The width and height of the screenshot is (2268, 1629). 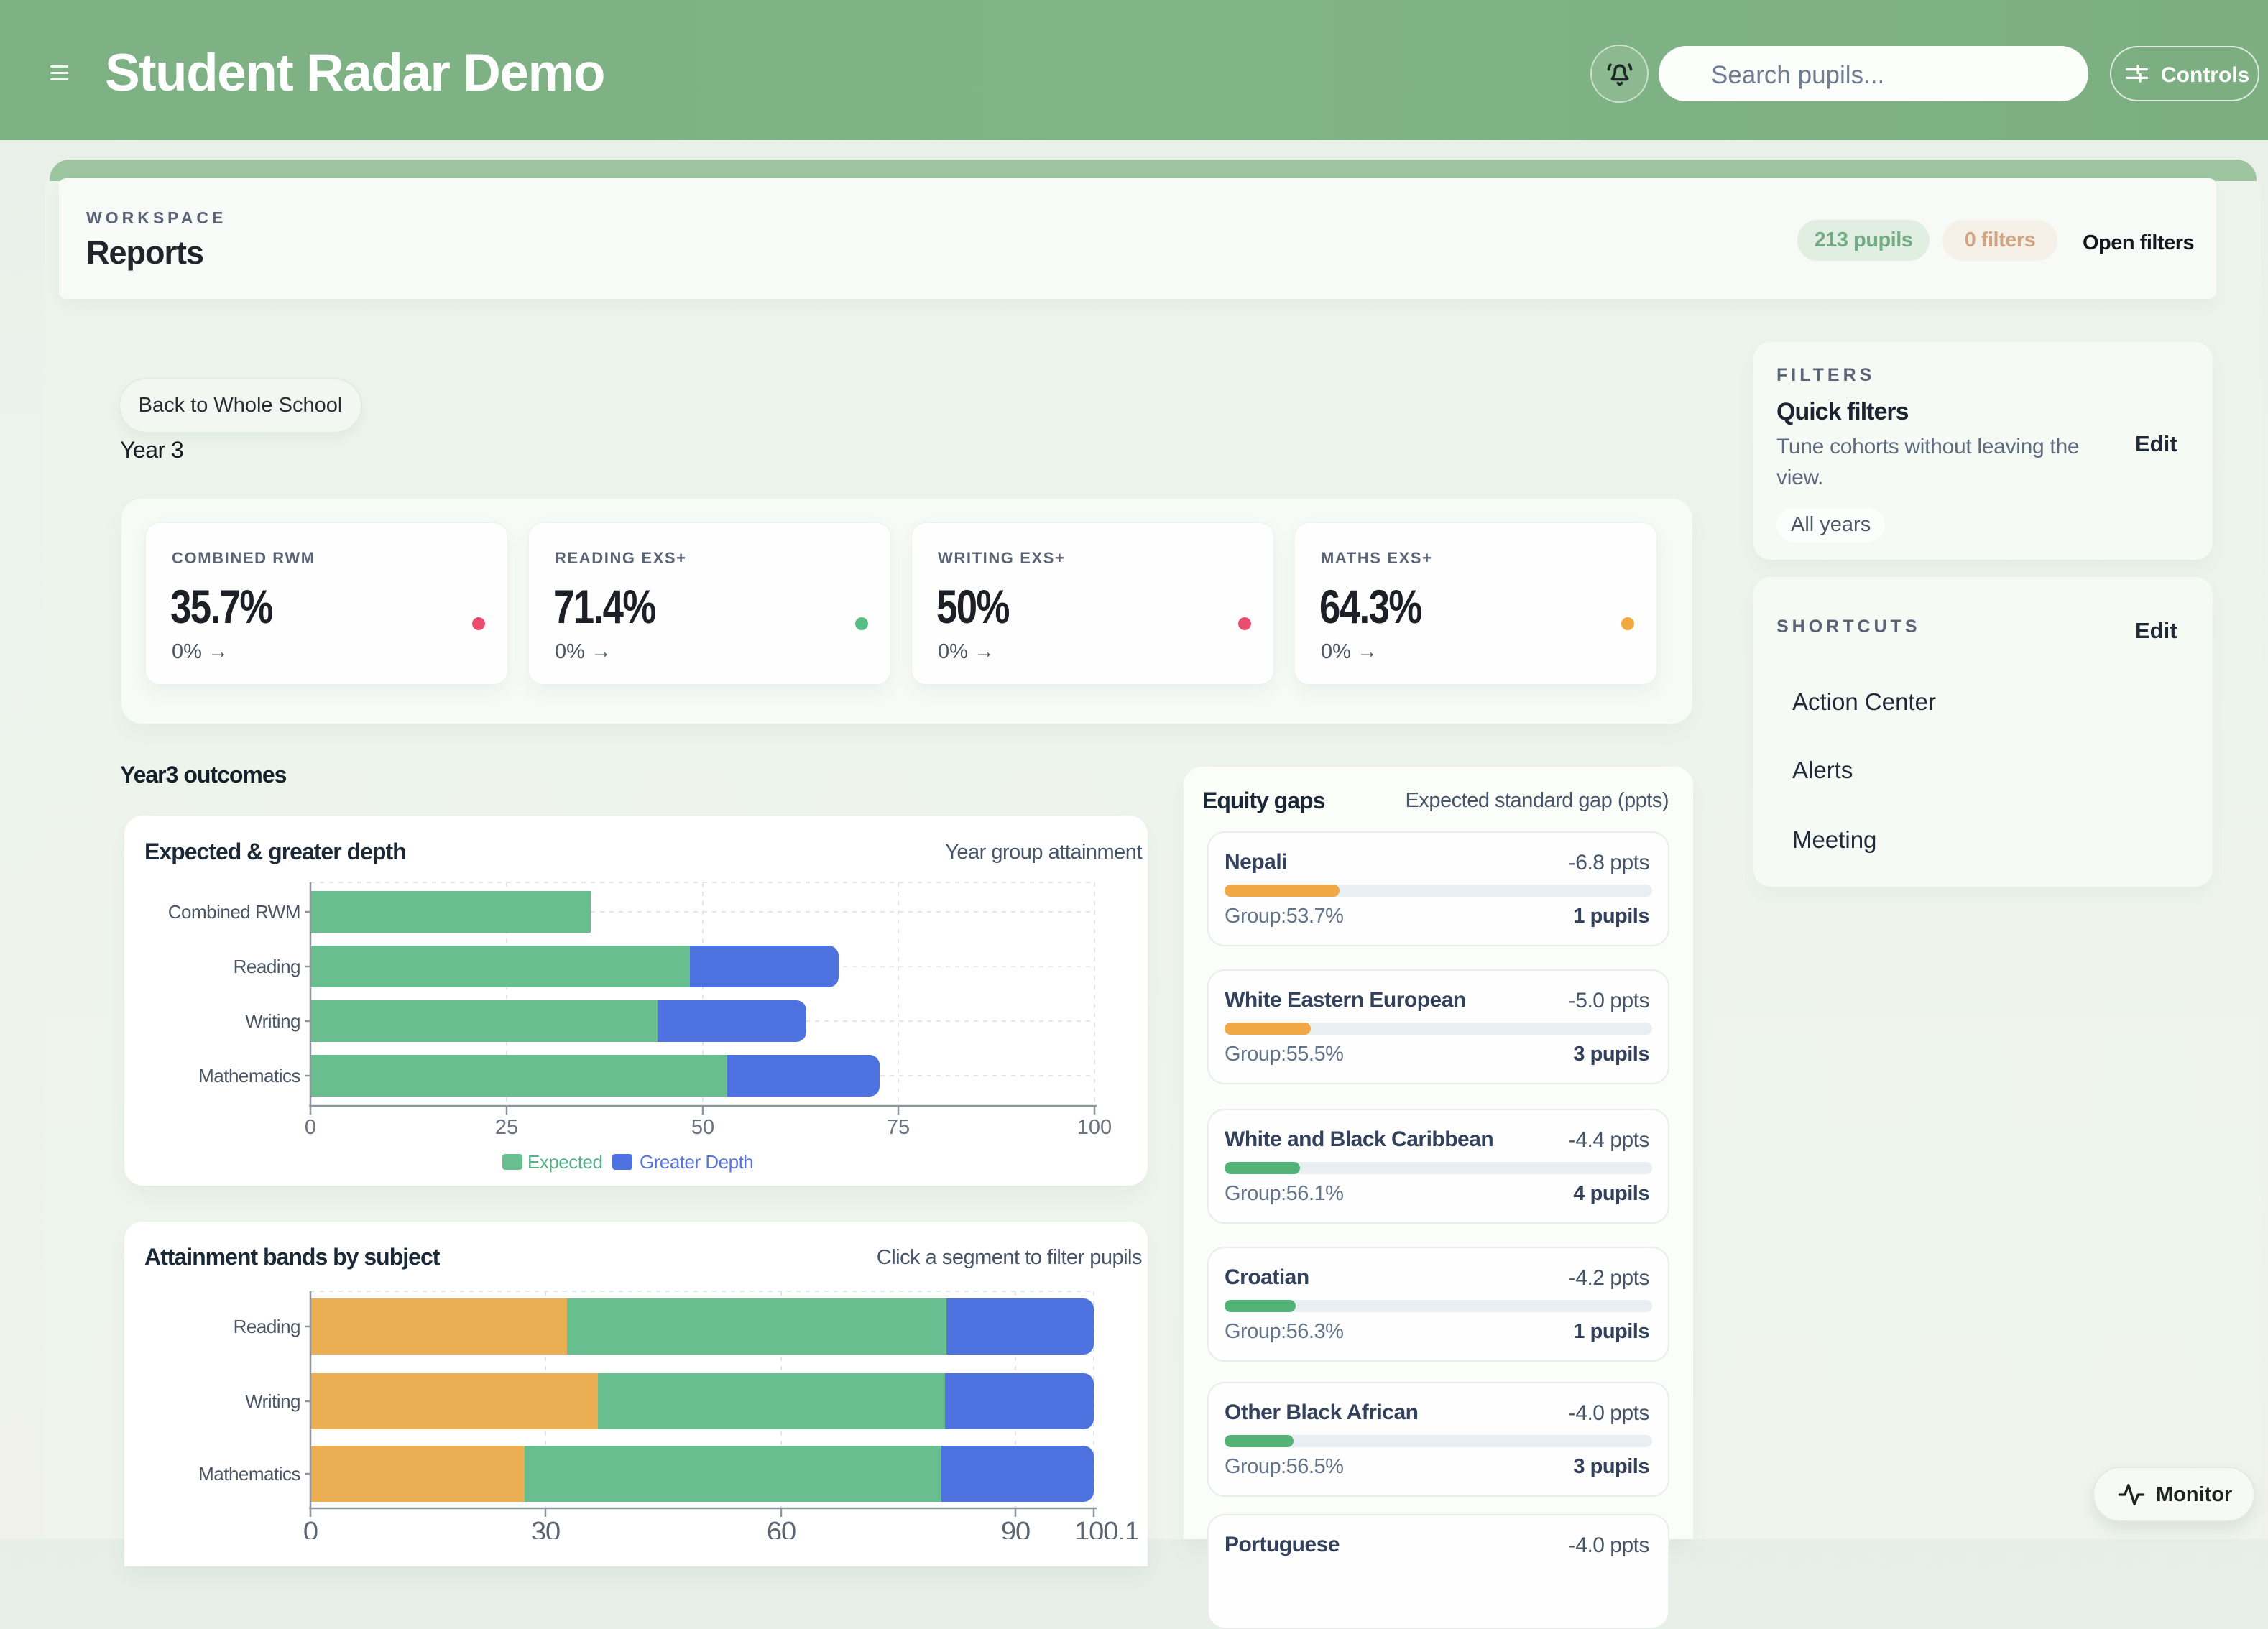 What do you see at coordinates (546, 1528) in the screenshot?
I see `svg-text: 30` at bounding box center [546, 1528].